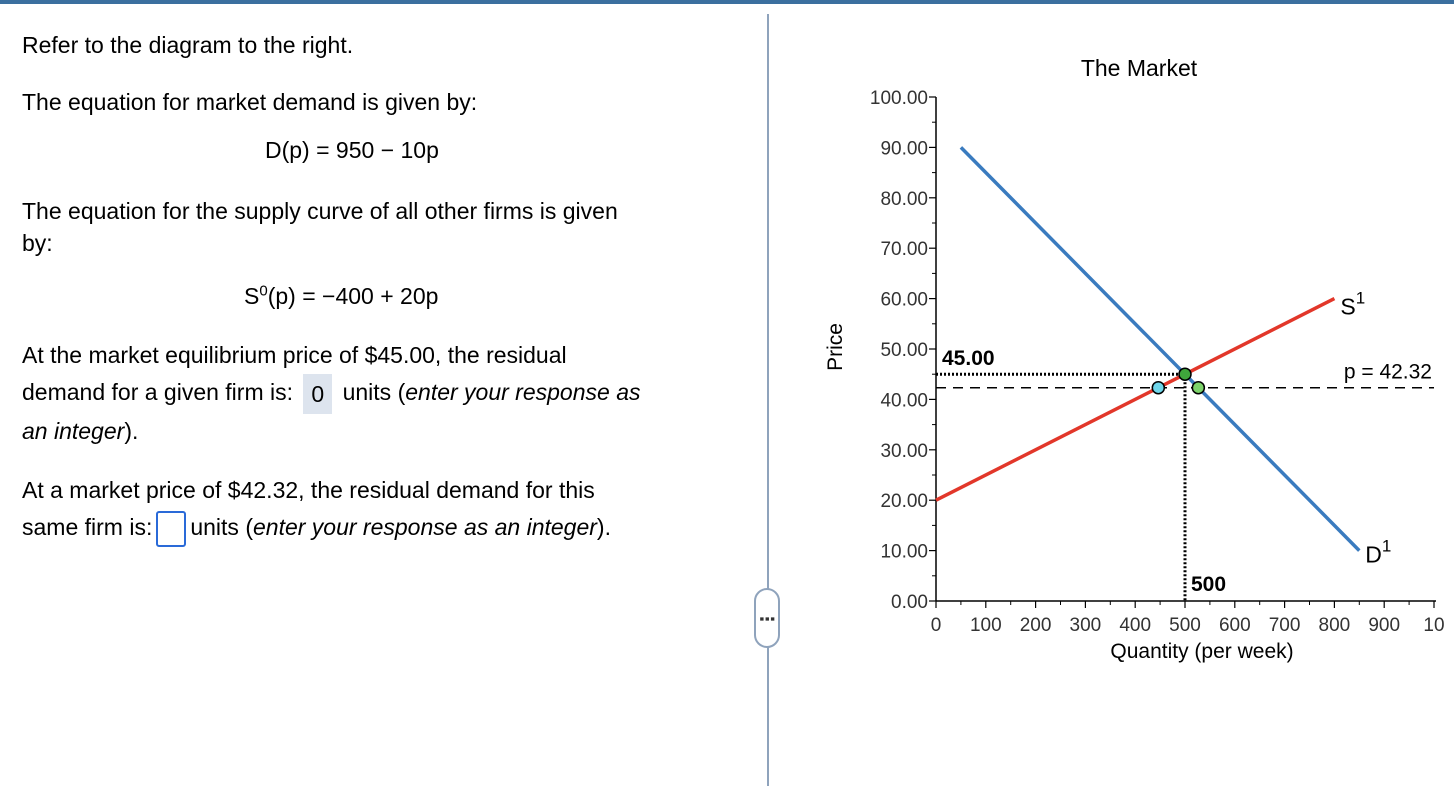 This screenshot has height=786, width=1454. I want to click on part1-line3: an integer)., so click(80, 431).